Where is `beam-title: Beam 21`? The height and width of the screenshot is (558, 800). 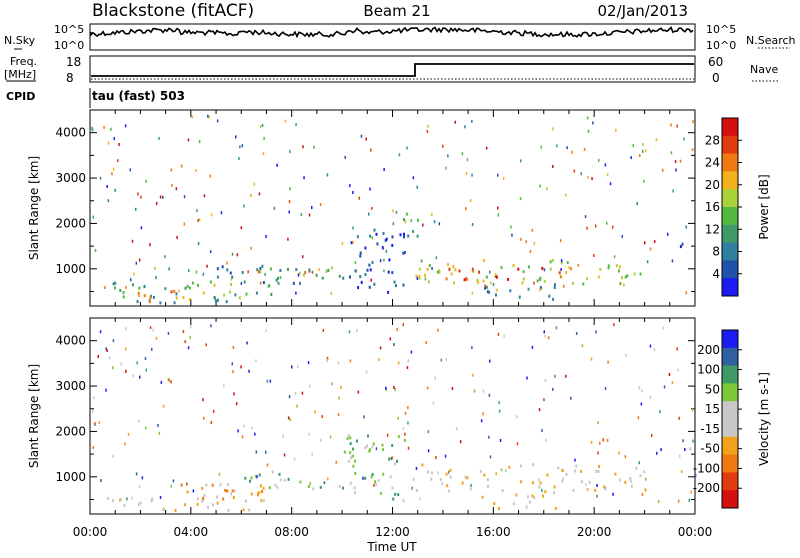 beam-title: Beam 21 is located at coordinates (396, 11).